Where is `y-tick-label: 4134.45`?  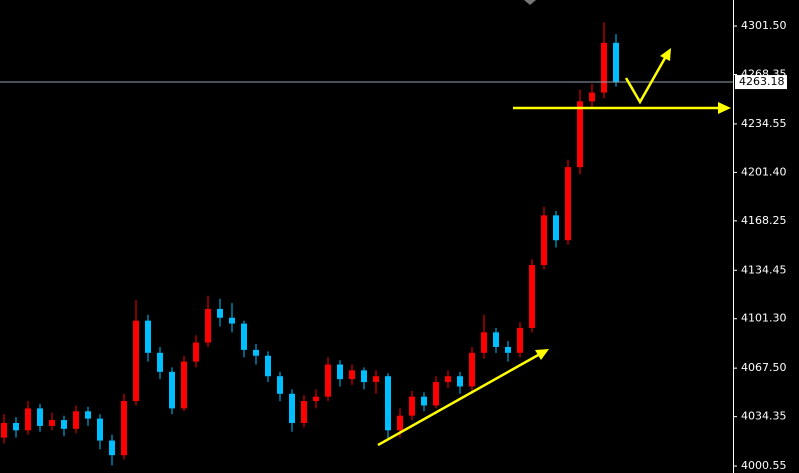 y-tick-label: 4134.45 is located at coordinates (764, 269).